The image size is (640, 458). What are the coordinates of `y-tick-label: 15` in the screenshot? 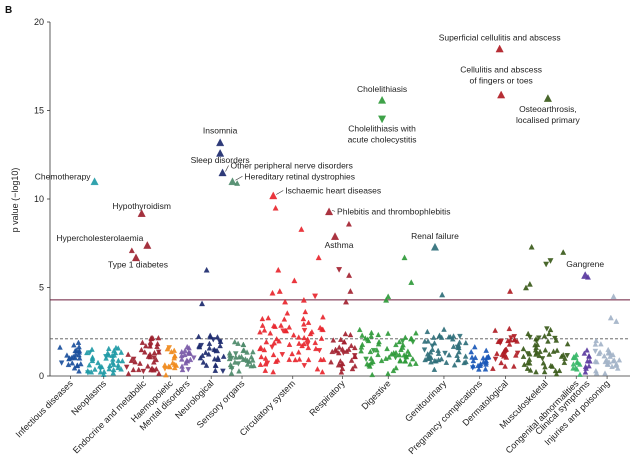 It's located at (39, 111).